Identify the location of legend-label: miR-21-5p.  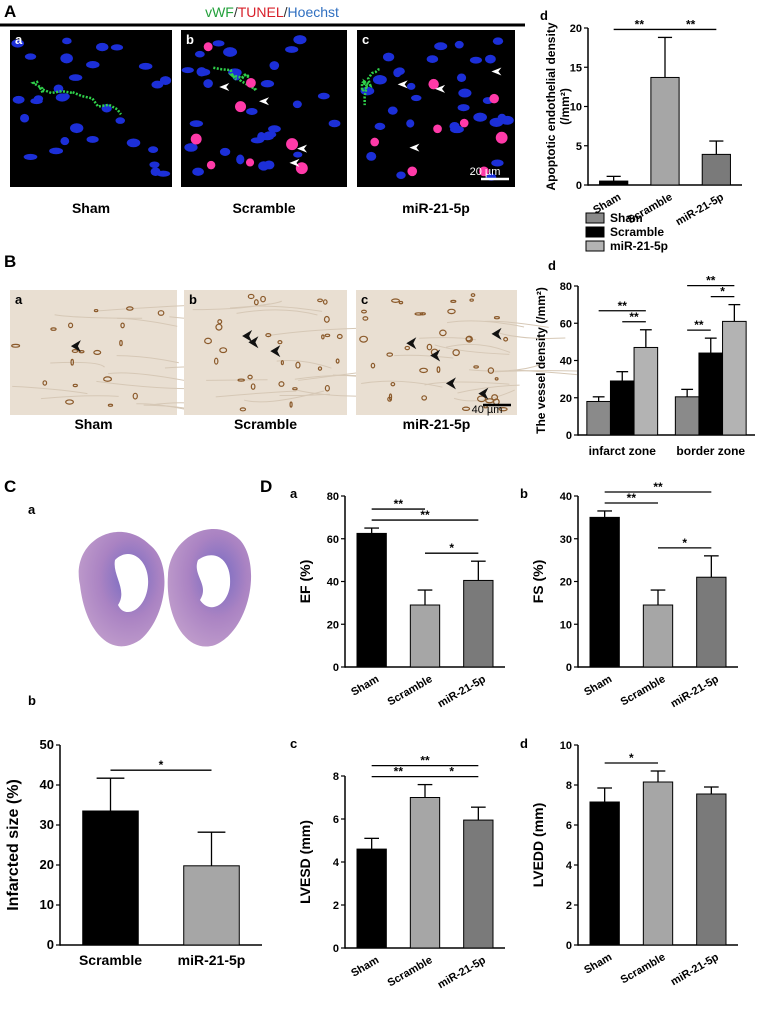
(639, 246).